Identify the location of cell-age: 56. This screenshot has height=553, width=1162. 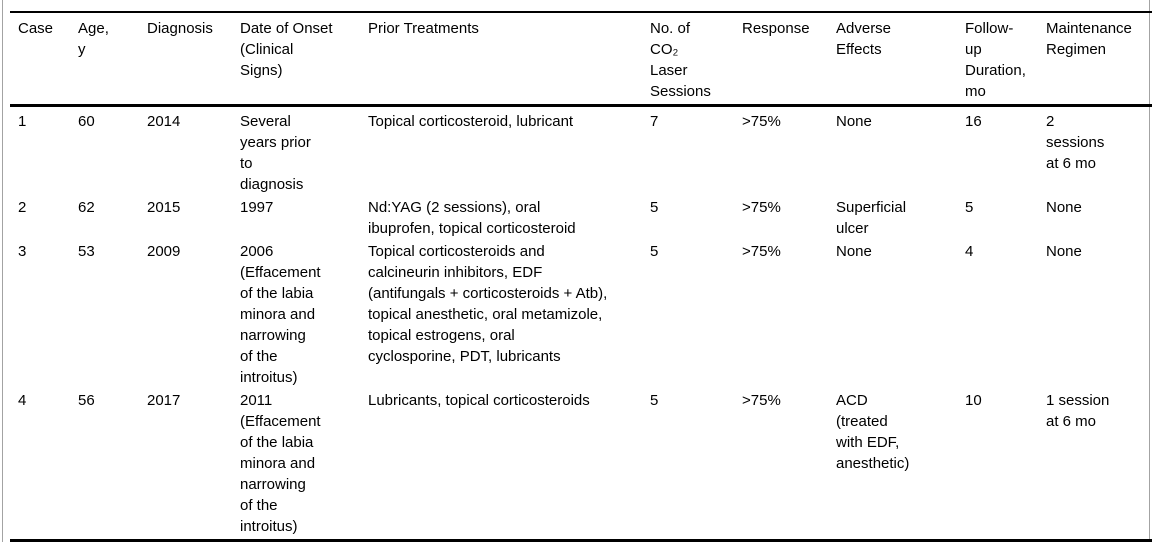
(86, 400).